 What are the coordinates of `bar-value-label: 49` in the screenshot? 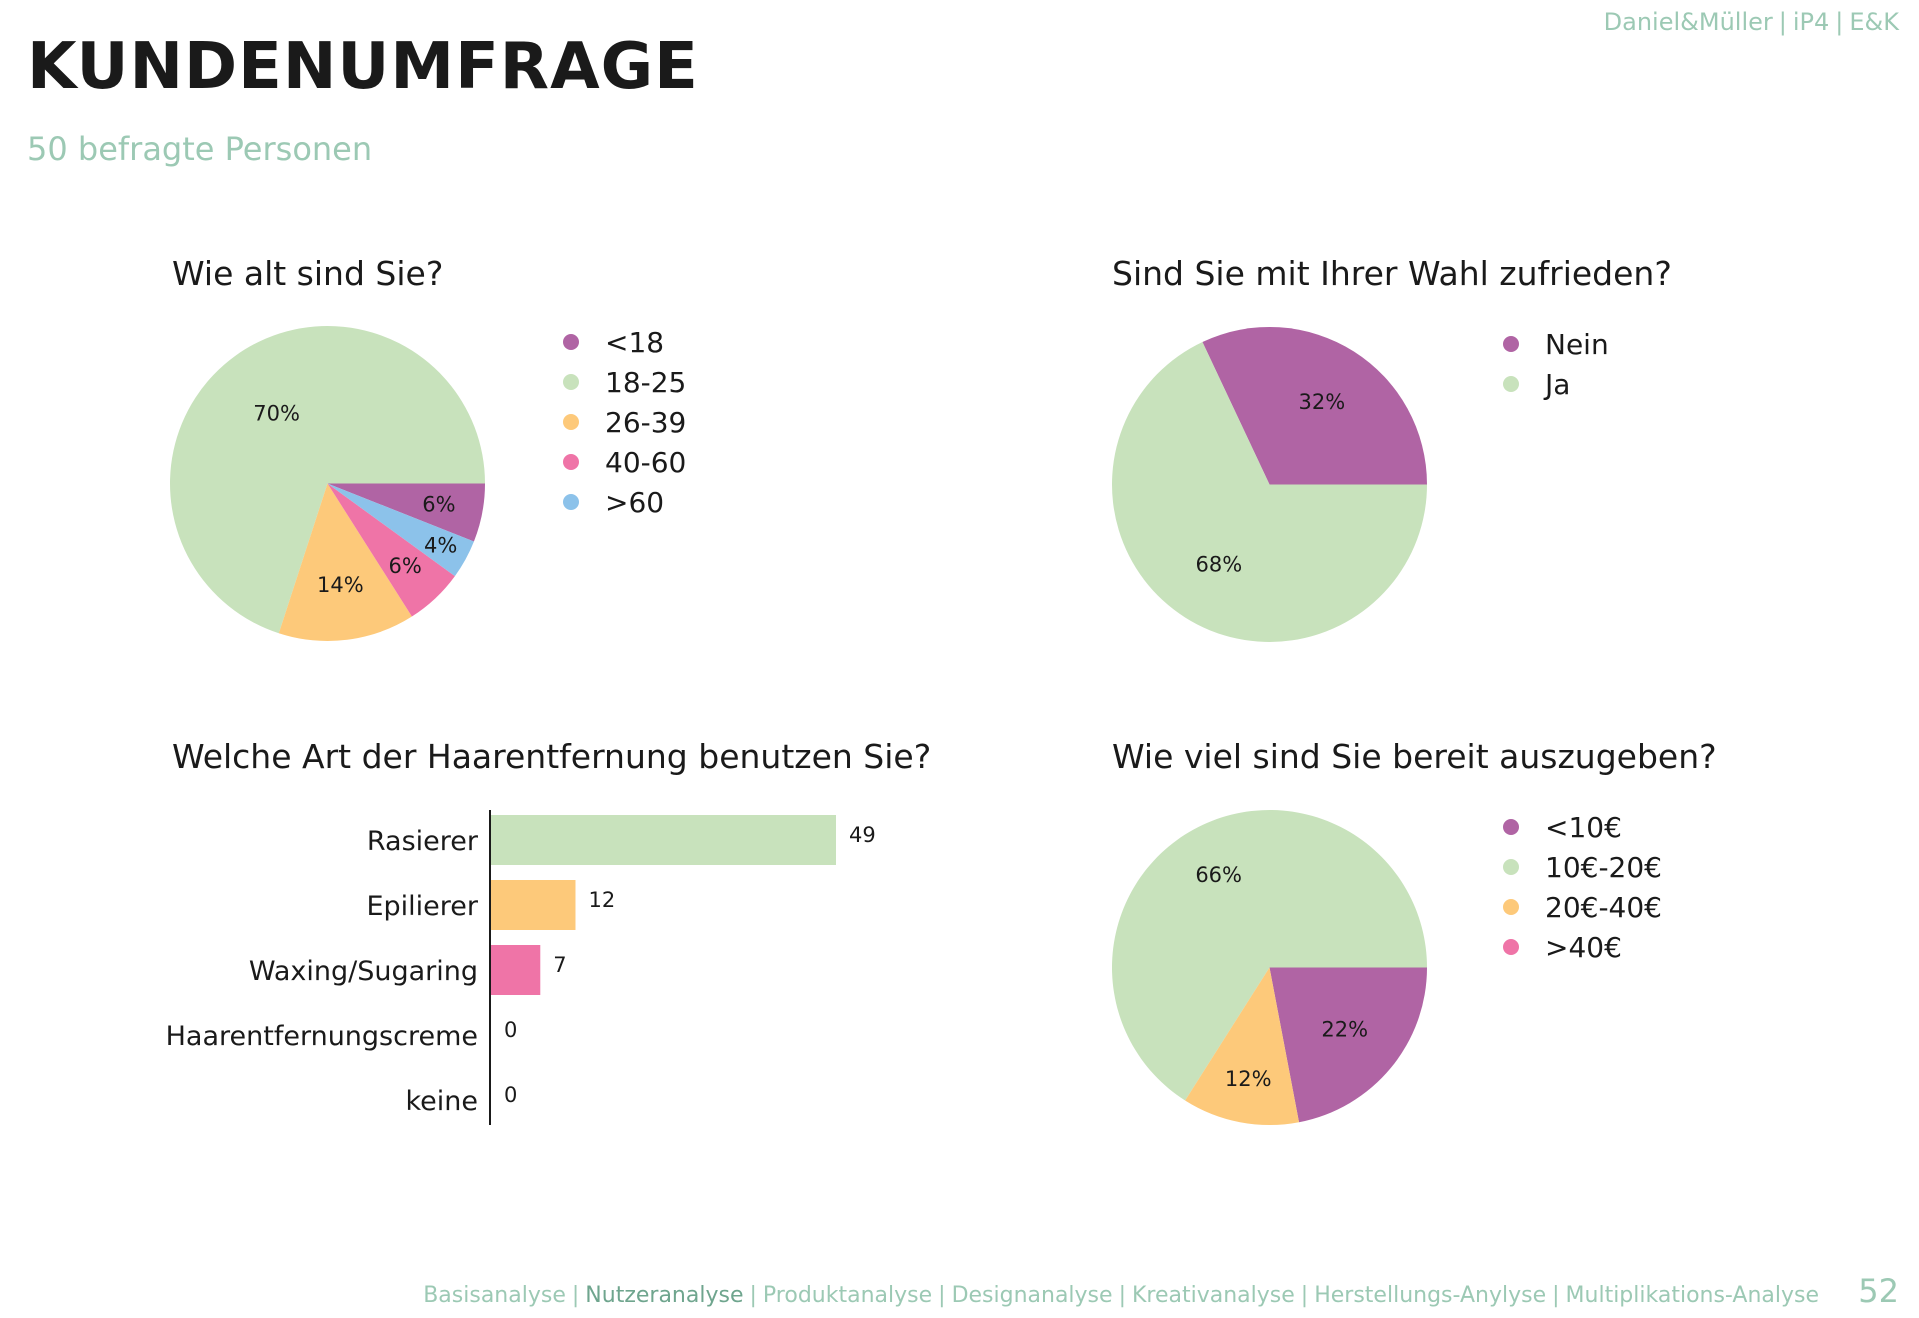 It's located at (862, 835).